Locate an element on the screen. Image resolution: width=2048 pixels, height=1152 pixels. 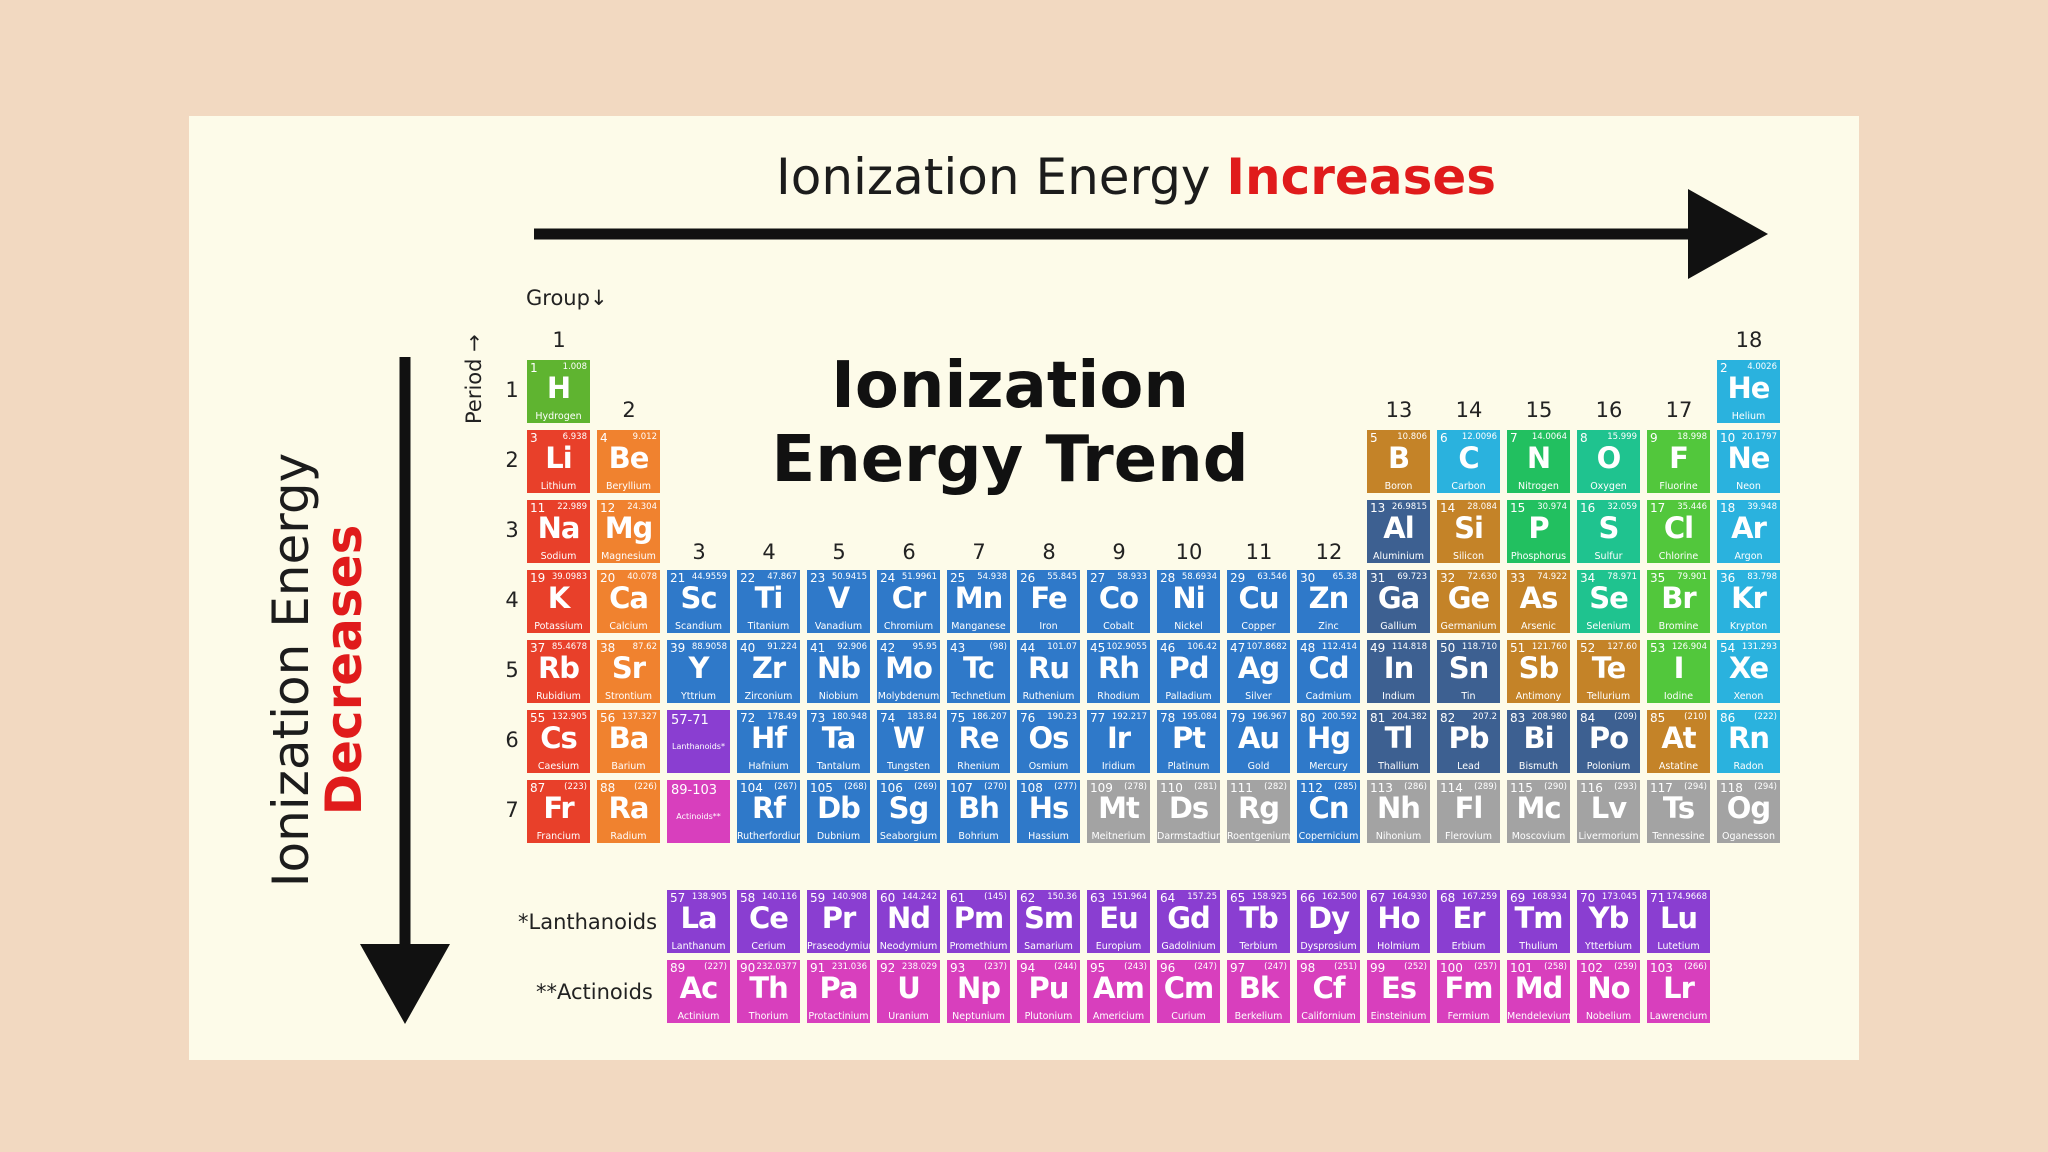
element-symbol: Pt is located at coordinates (1188, 738).